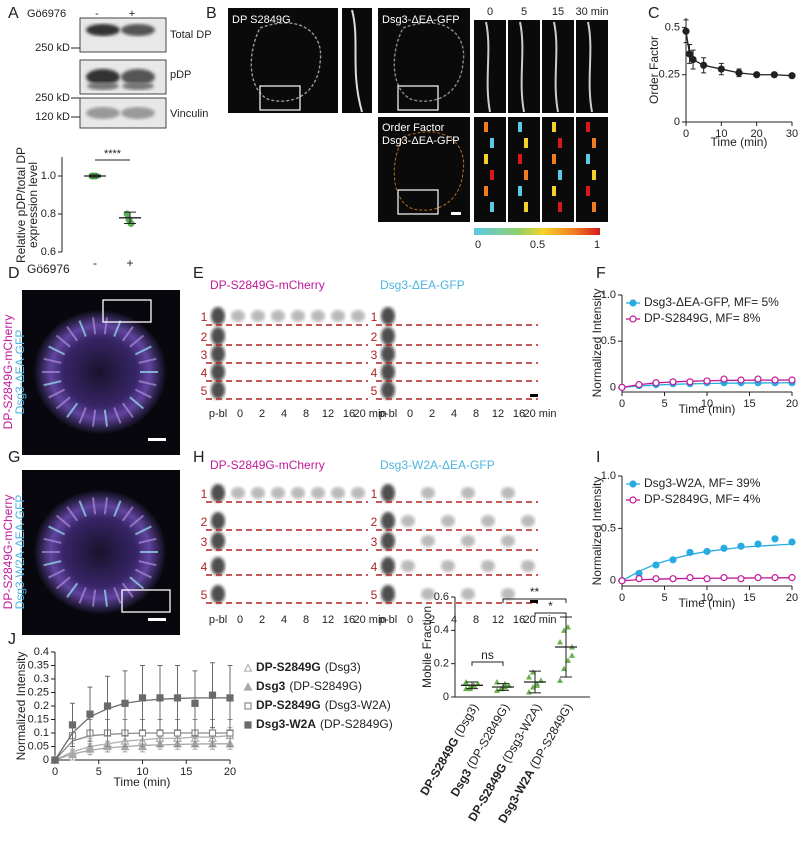 This screenshot has width=800, height=864. Describe the element at coordinates (534, 600) in the screenshot. I see `significance-bracket` at that location.